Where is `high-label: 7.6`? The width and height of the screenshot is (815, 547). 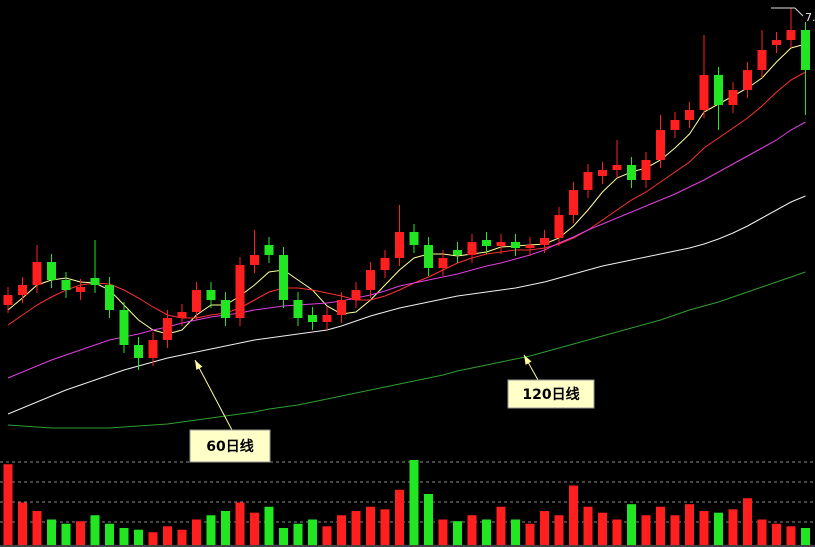 high-label: 7.6 is located at coordinates (810, 17).